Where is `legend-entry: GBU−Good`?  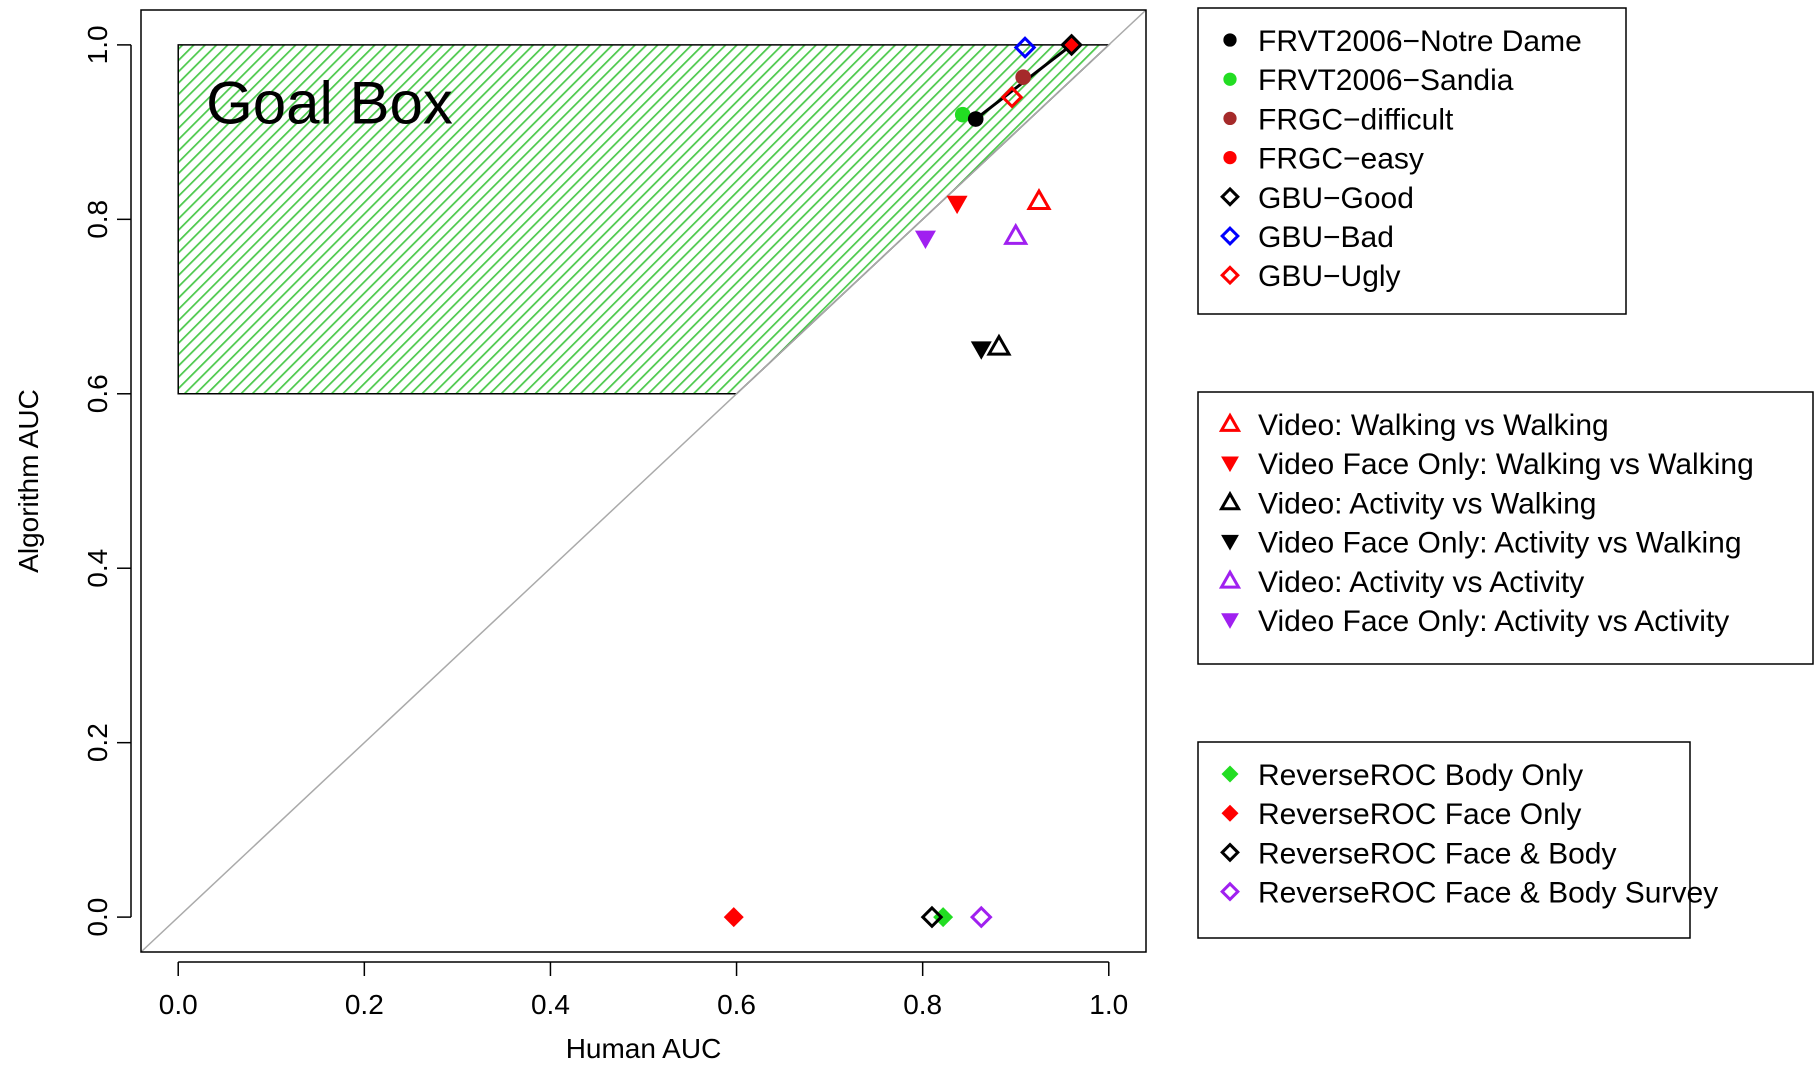 legend-entry: GBU−Good is located at coordinates (1317, 198).